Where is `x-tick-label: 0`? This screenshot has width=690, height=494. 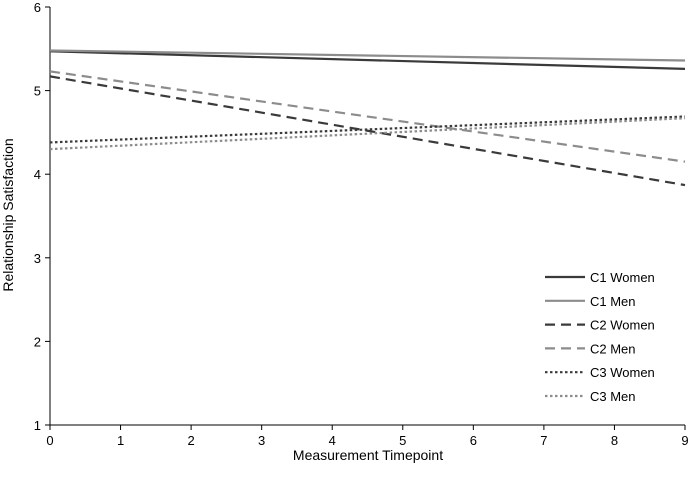
x-tick-label: 0 is located at coordinates (49, 440).